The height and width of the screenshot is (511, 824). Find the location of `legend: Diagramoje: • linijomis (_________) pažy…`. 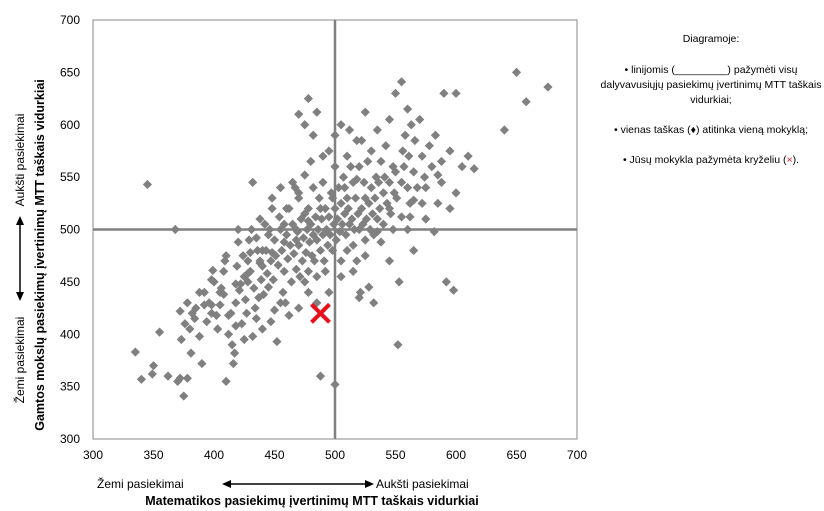

legend: Diagramoje: • linijomis (_________) pažy… is located at coordinates (711, 107).